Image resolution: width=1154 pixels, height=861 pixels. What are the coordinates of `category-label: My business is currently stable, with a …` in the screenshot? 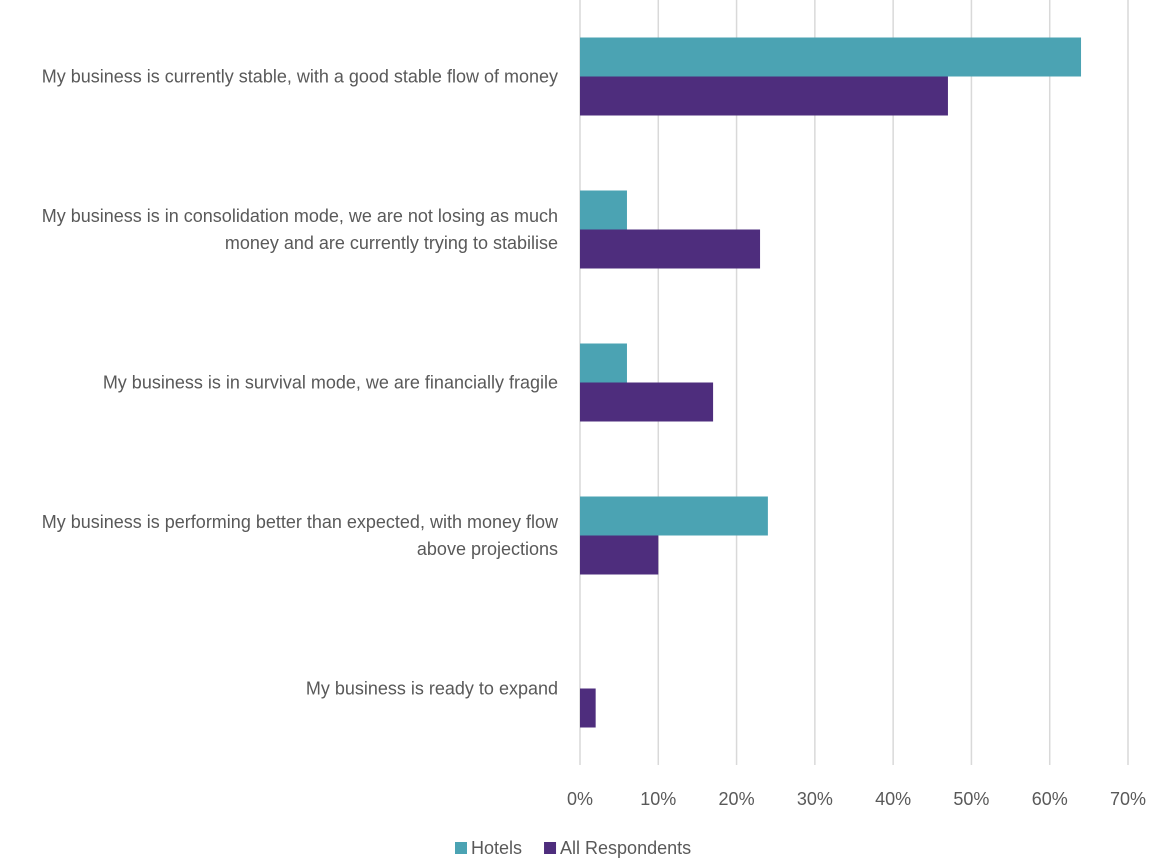 It's located at (299, 76).